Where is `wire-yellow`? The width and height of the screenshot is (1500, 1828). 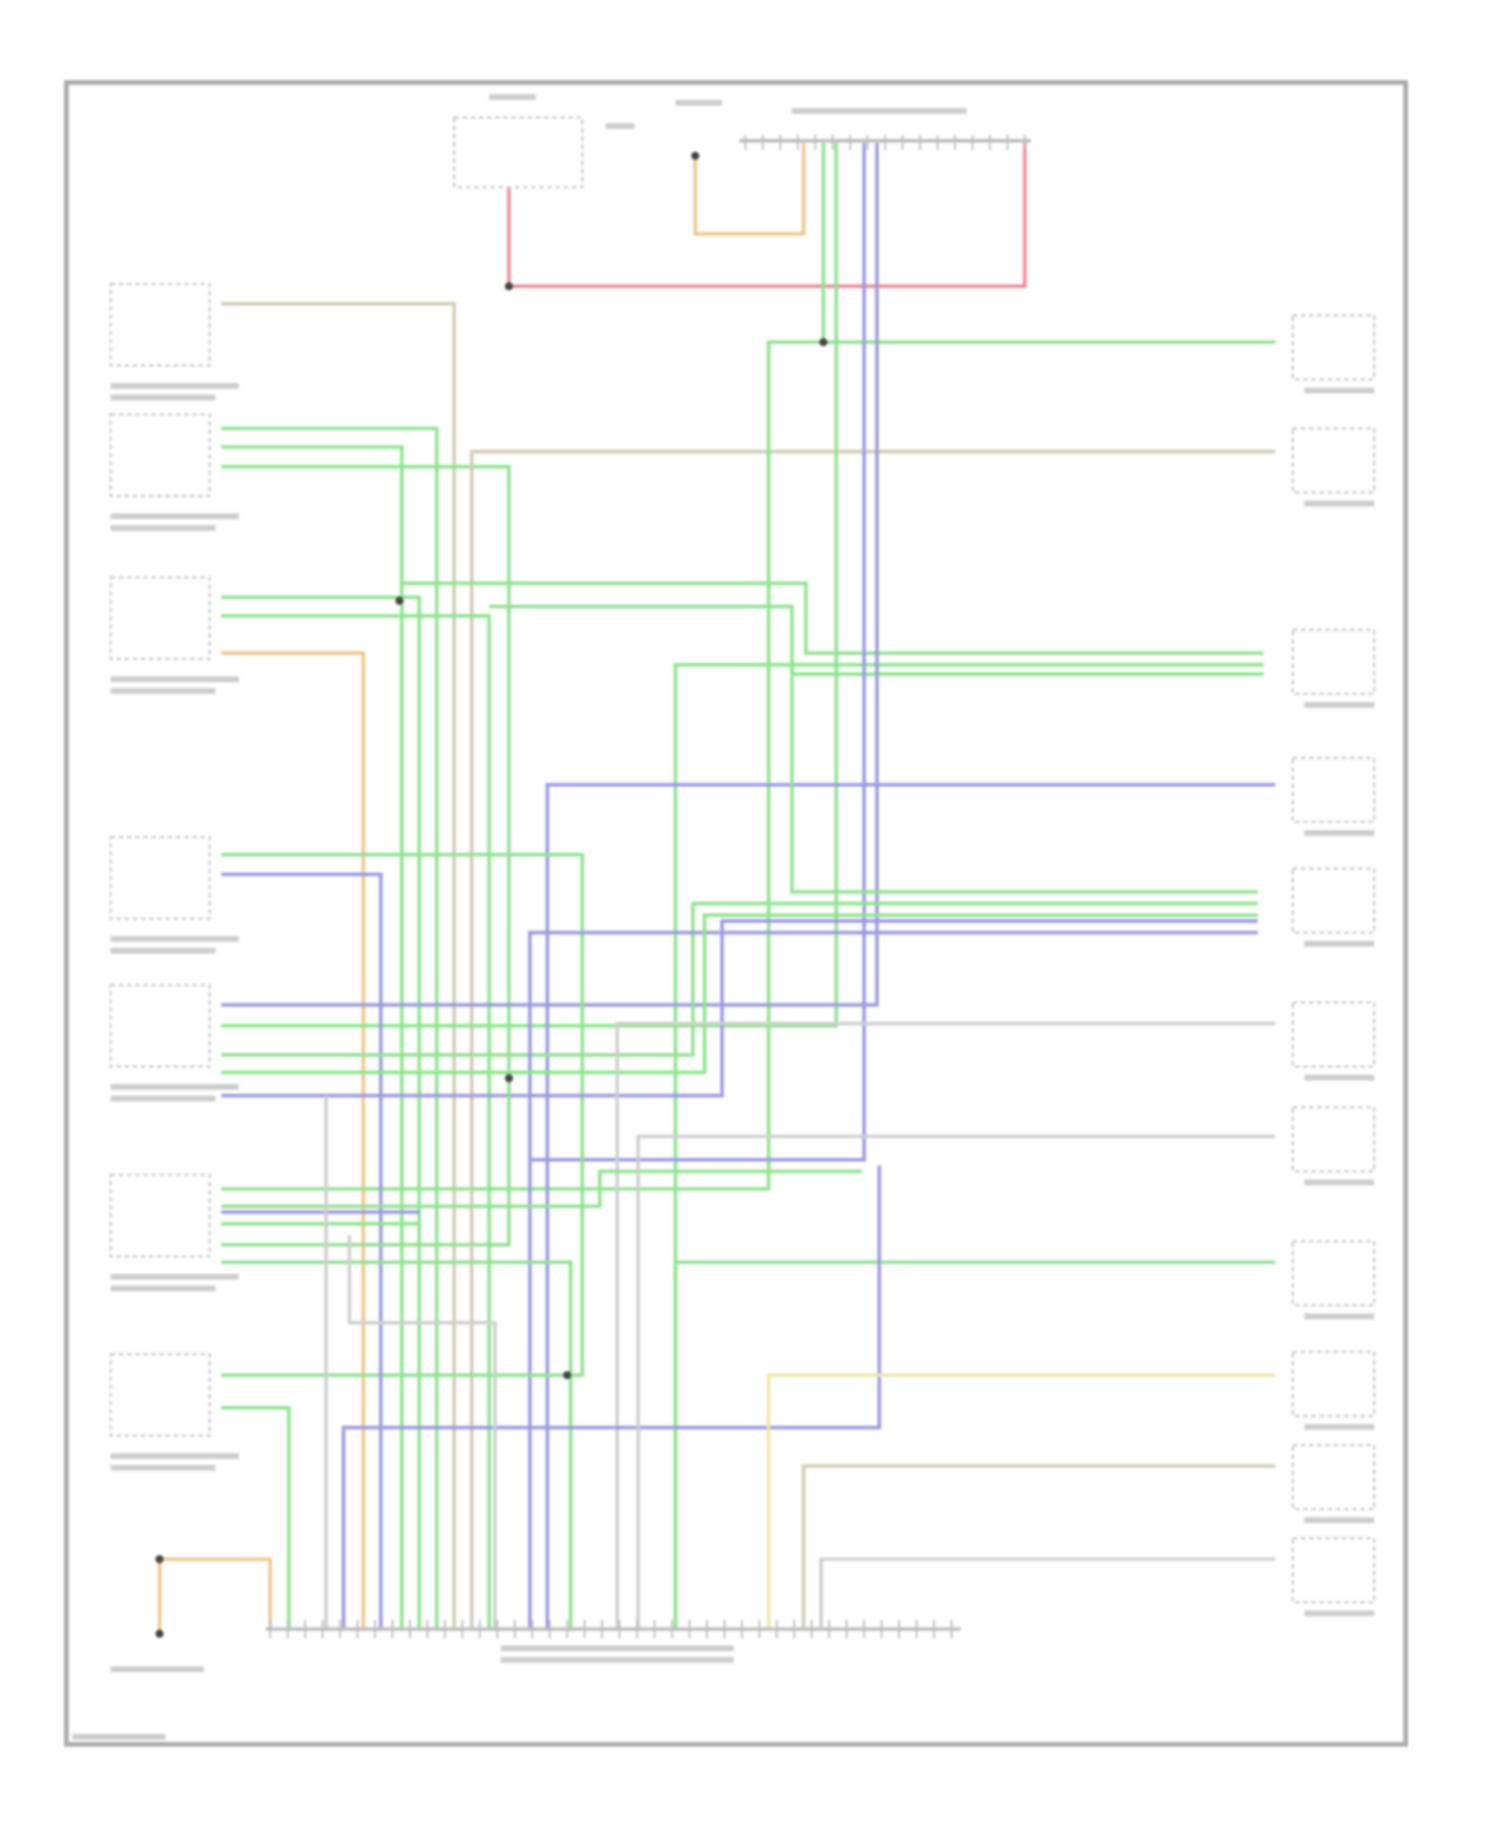
wire-yellow is located at coordinates (1021, 1501).